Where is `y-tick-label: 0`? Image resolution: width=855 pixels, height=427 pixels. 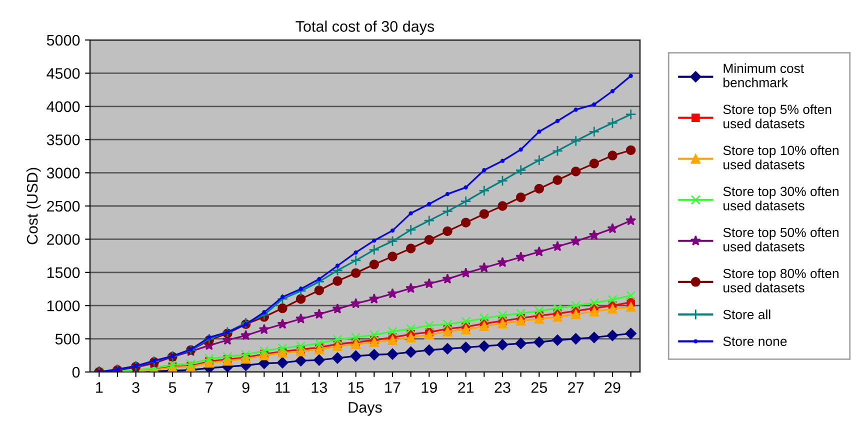
y-tick-label: 0 is located at coordinates (76, 372).